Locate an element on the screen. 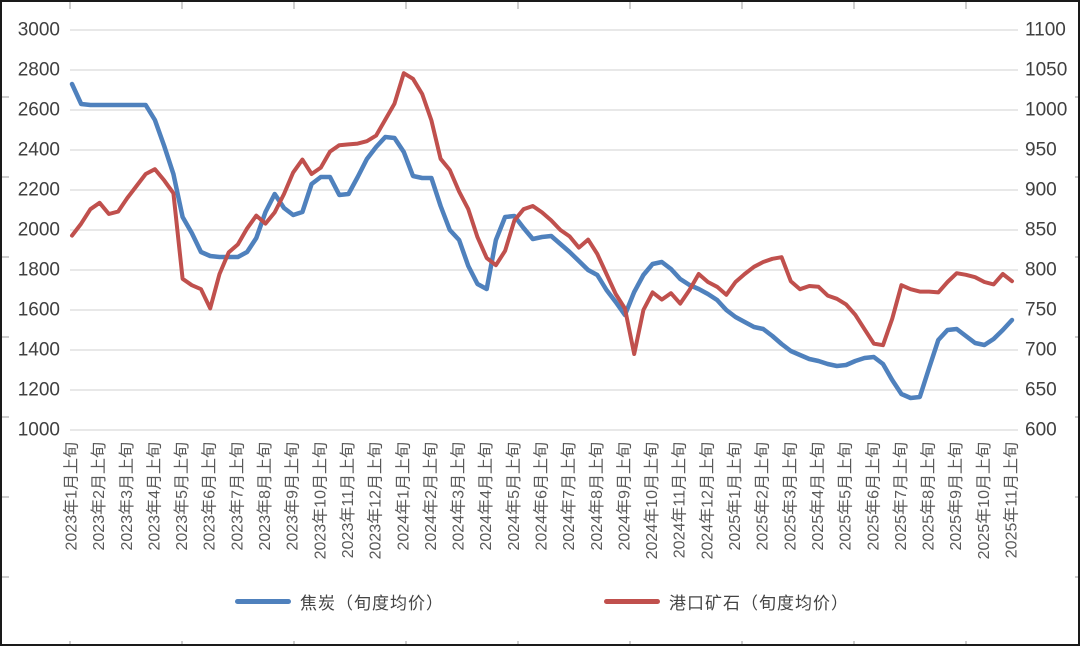  y-axis-left-label: 2600 is located at coordinates (39, 110).